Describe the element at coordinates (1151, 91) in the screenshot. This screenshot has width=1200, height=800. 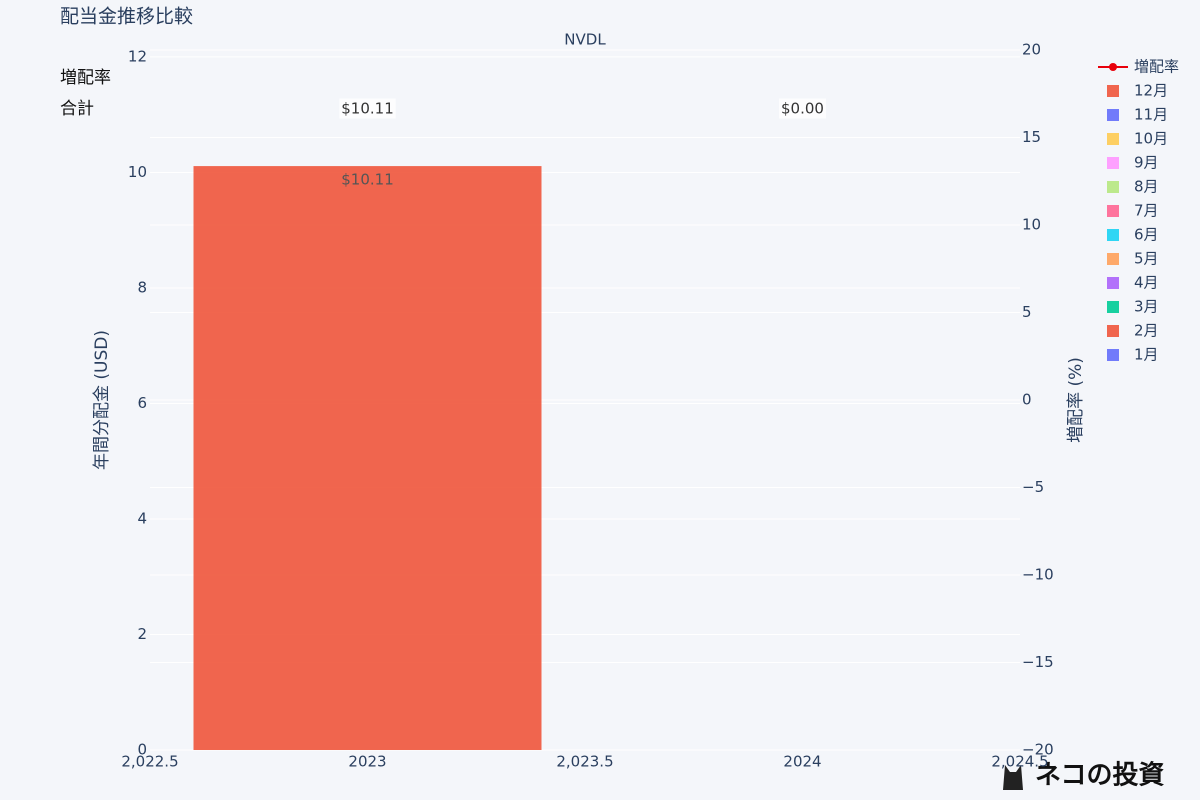
I see `legend-label: 12月` at that location.